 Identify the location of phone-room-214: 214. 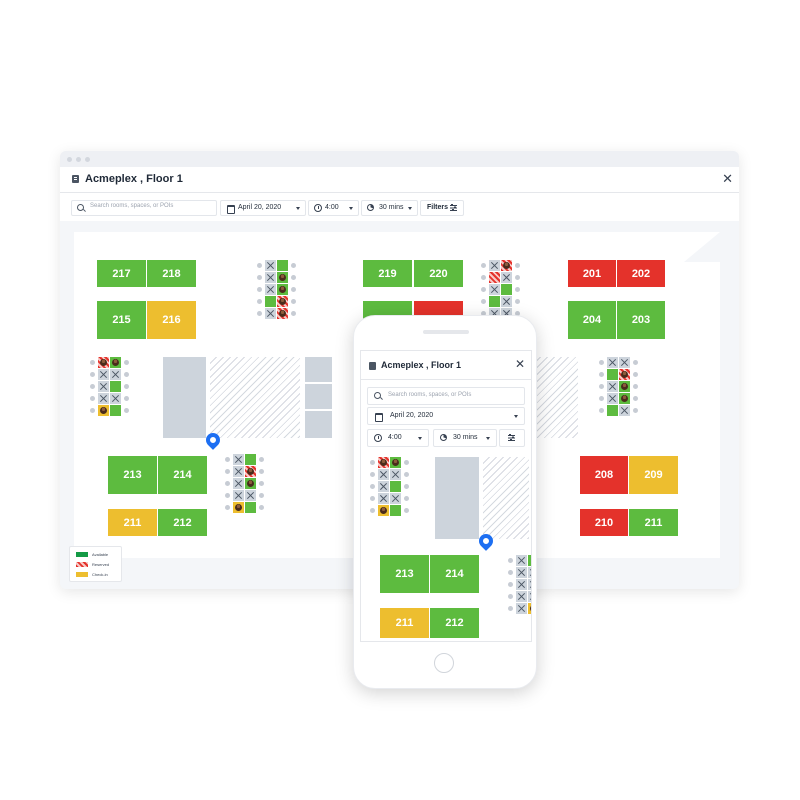
(454, 574).